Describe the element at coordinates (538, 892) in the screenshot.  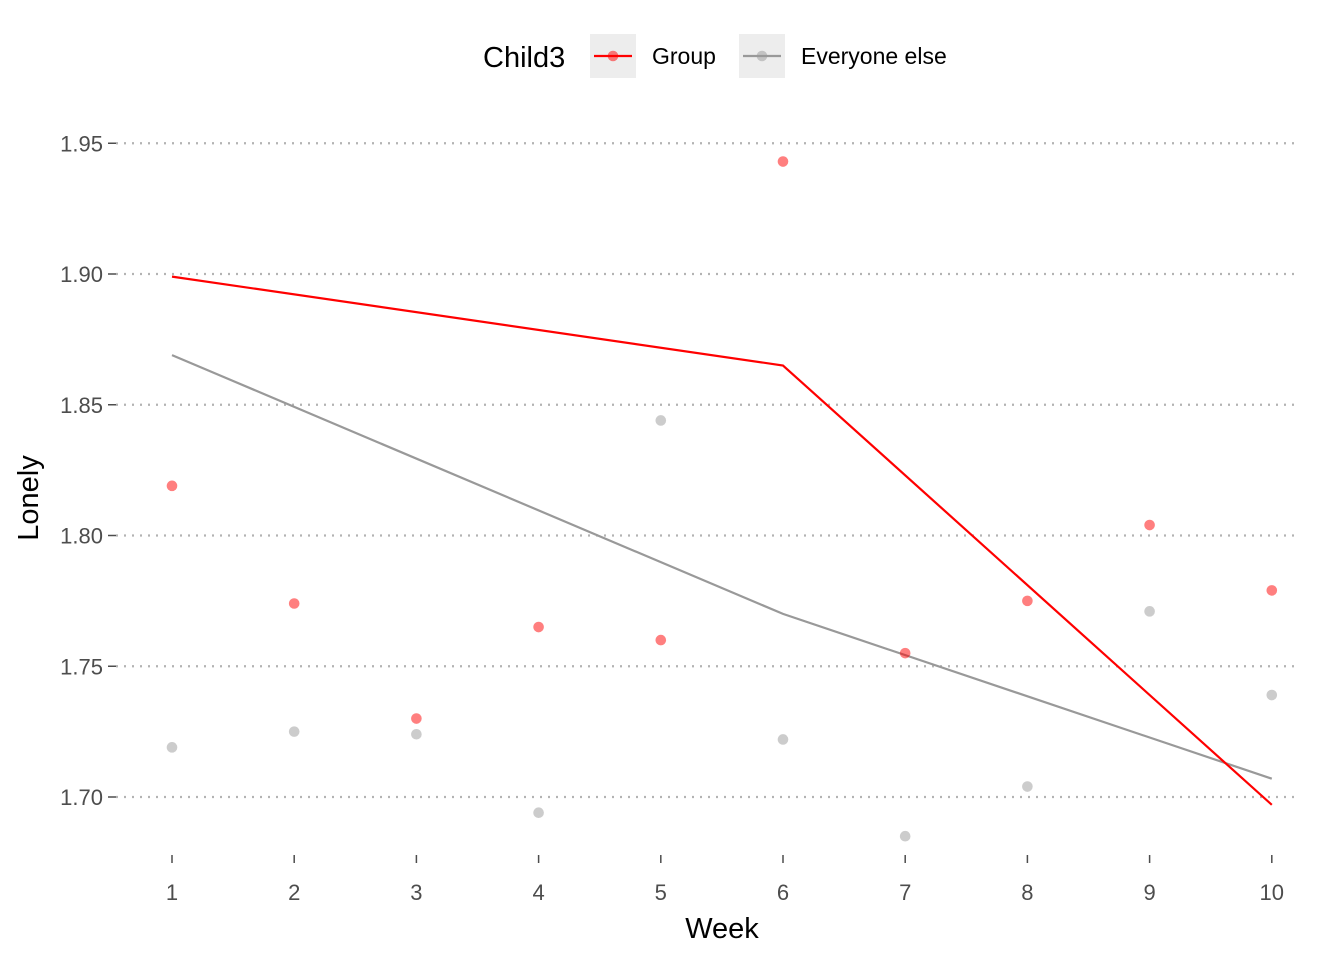
I see `x-tick-label: 4` at that location.